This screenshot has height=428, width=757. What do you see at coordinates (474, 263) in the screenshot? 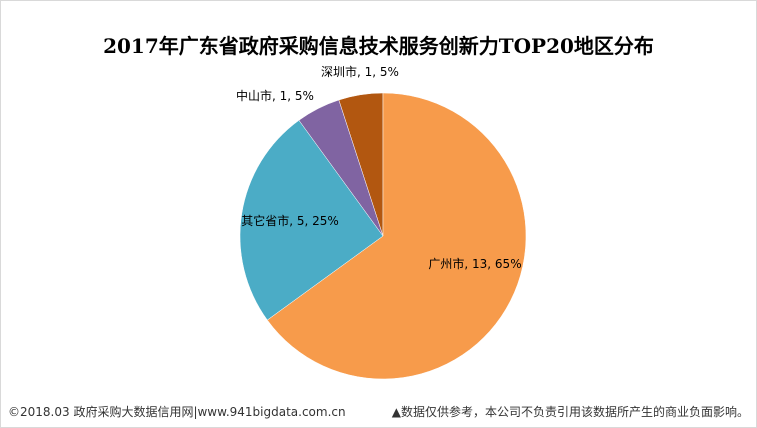
I see `data-label-1: 广州市, 13, 65%` at bounding box center [474, 263].